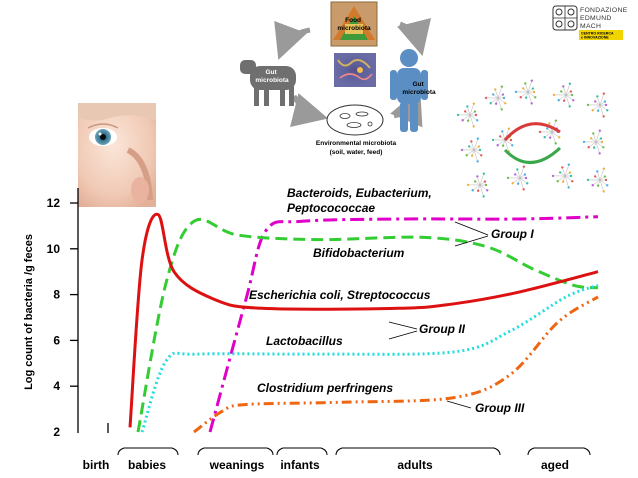 This screenshot has height=478, width=638. I want to click on microbiota-diagram: Food microbiota Gut microbiota, so click(338, 78).